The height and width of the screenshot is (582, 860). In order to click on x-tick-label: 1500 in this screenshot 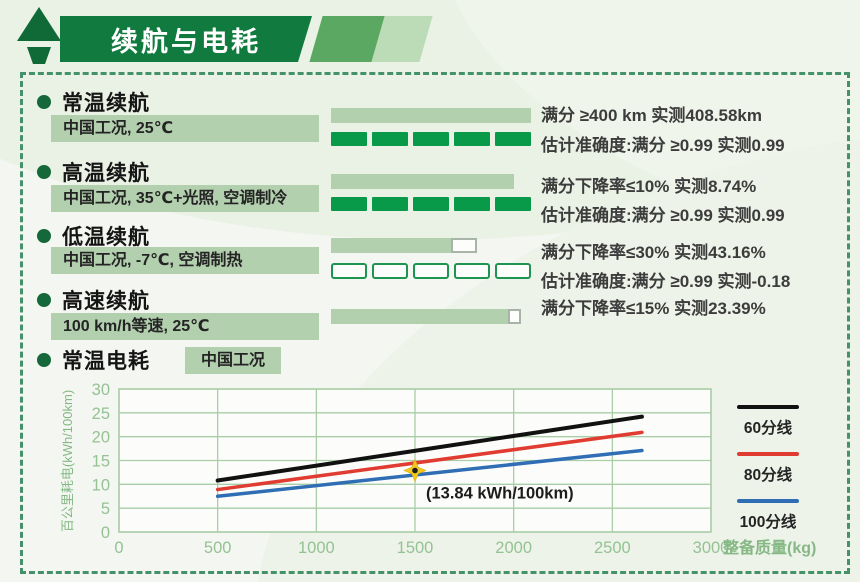, I will do `click(415, 548)`.